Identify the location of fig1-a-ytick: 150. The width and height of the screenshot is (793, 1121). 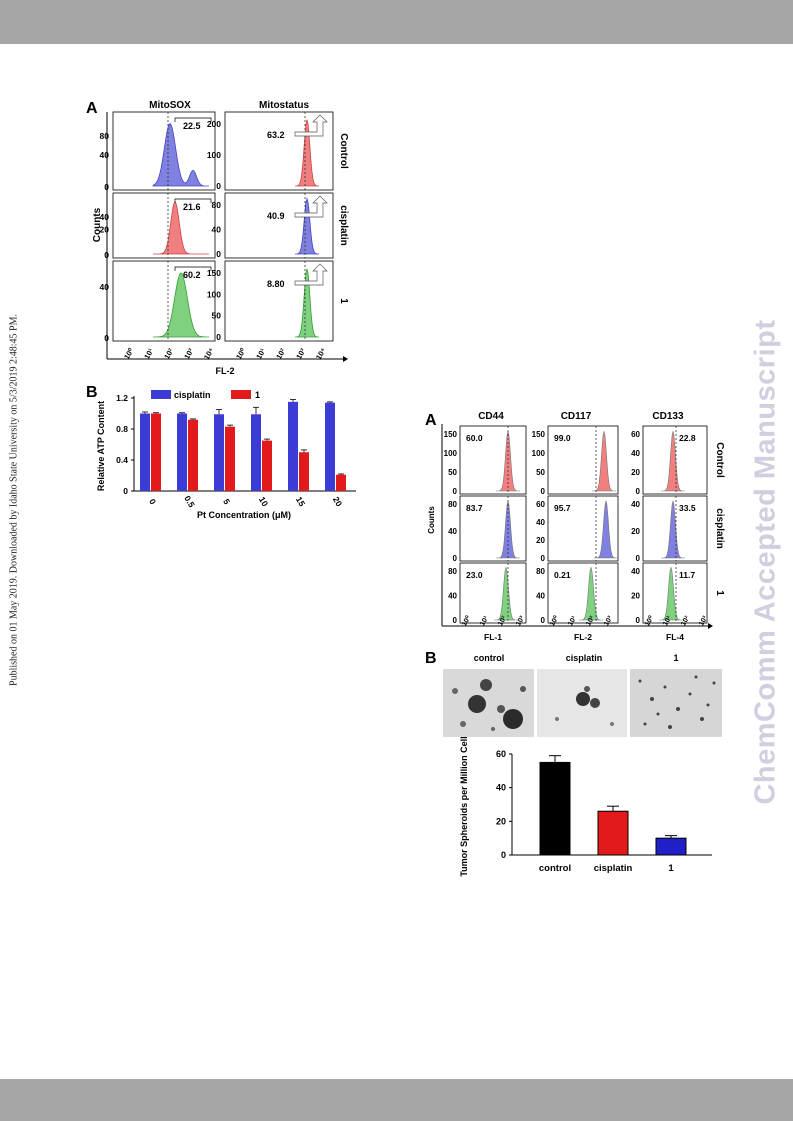
(214, 273).